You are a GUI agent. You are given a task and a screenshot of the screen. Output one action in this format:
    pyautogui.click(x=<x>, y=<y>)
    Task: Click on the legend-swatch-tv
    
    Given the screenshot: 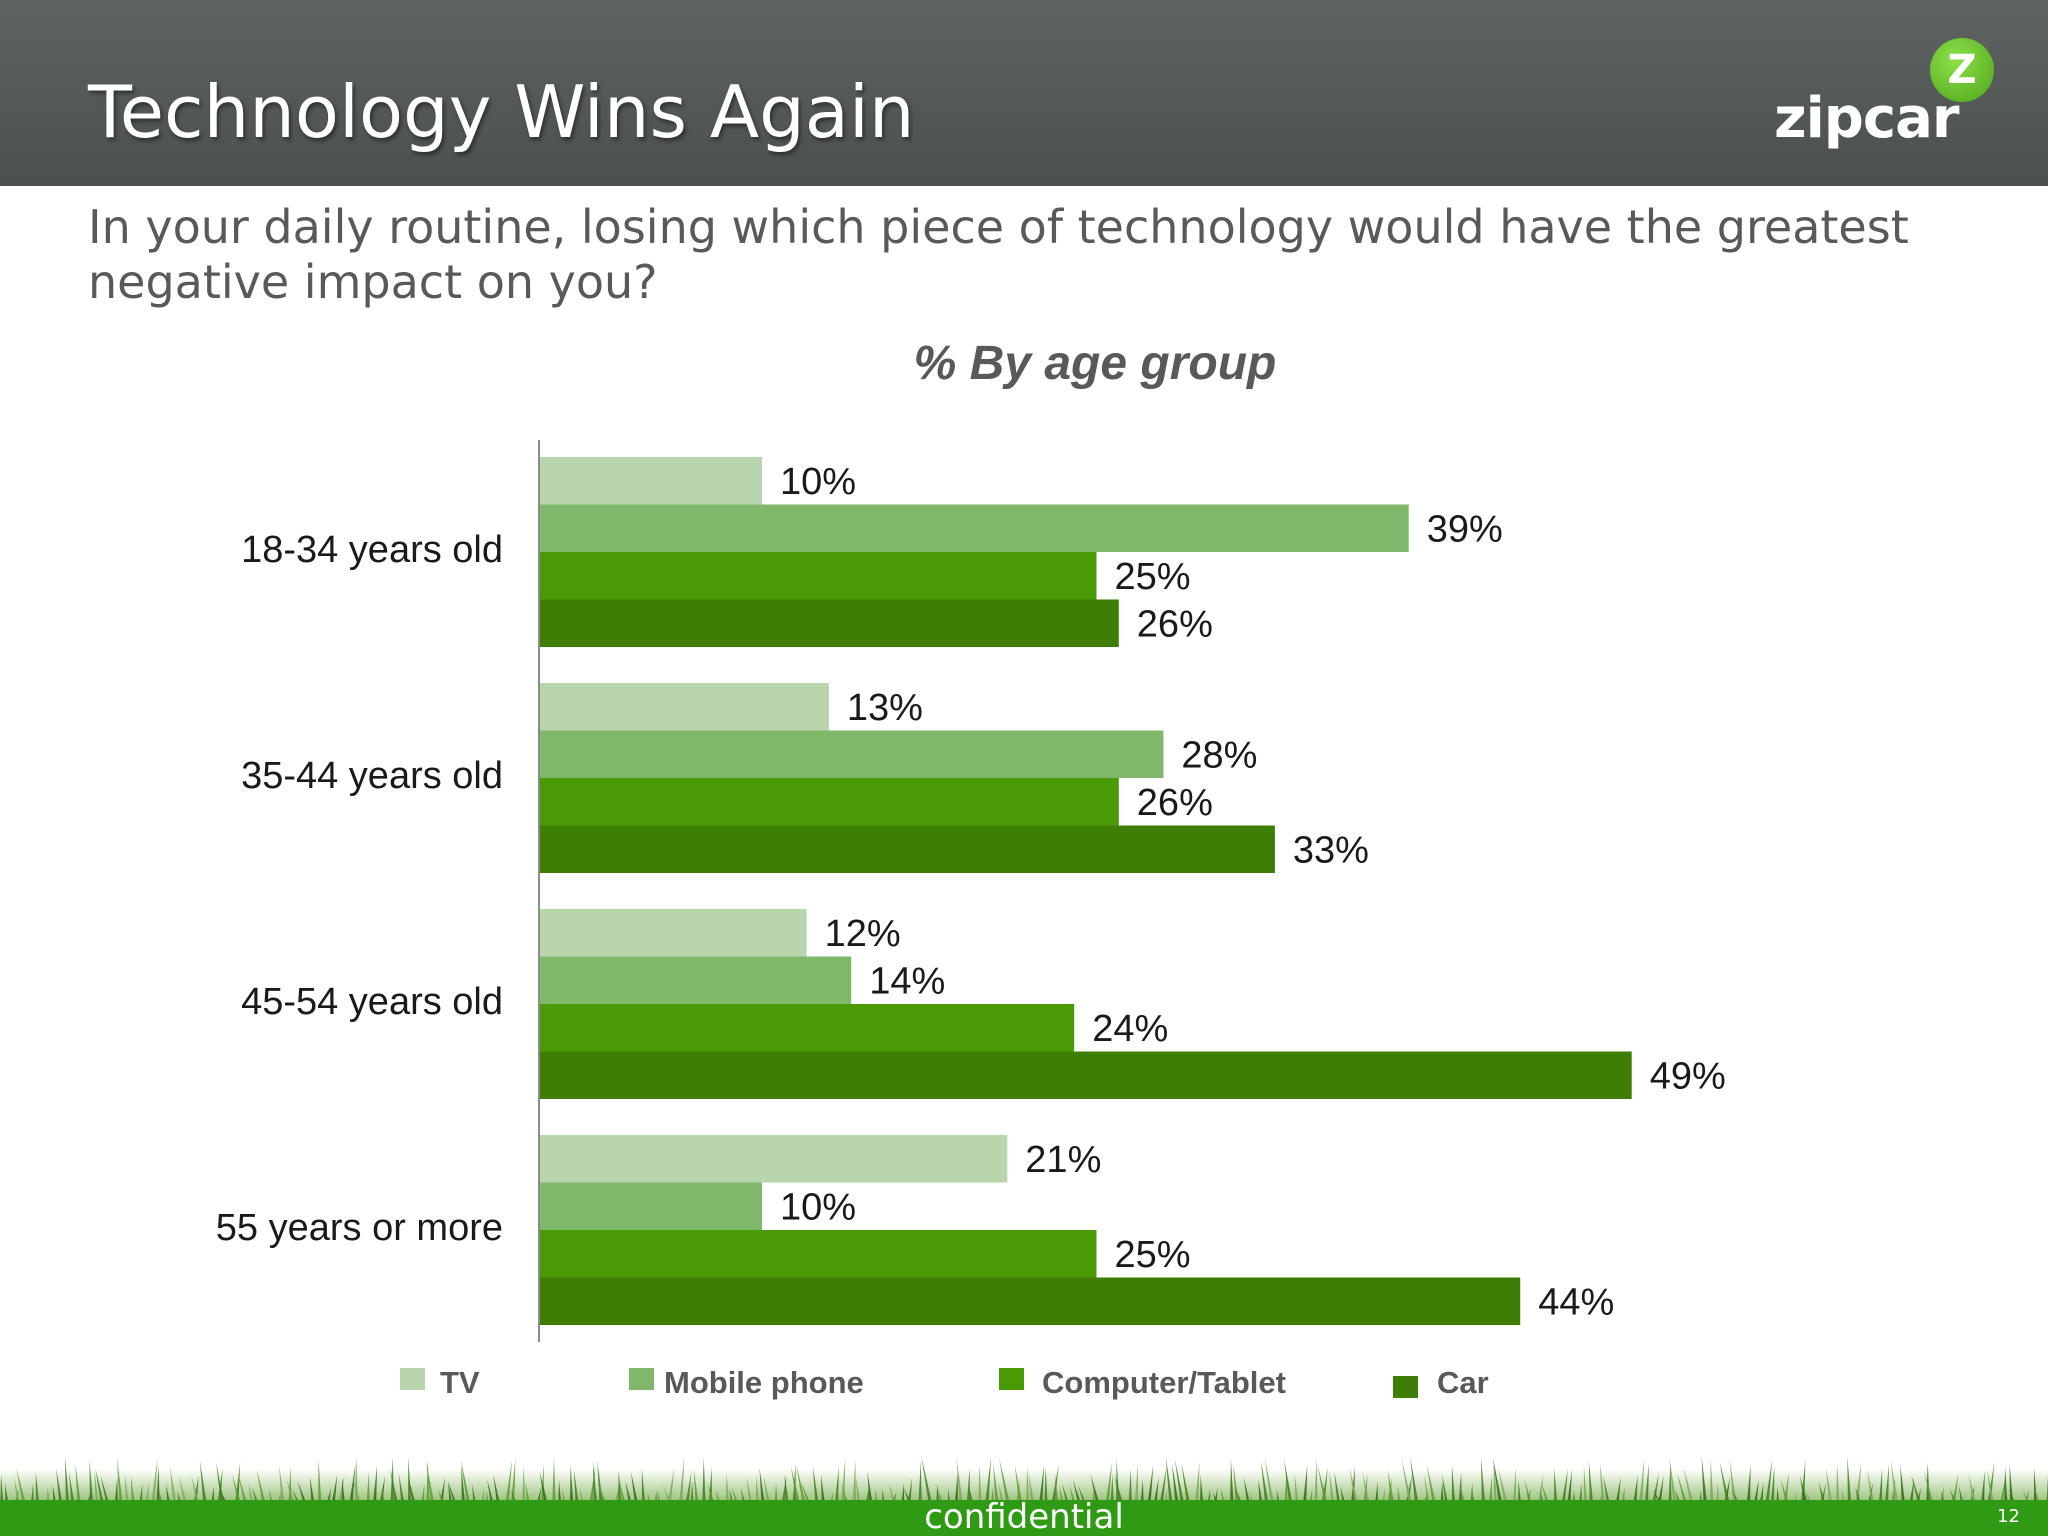 What is the action you would take?
    pyautogui.click(x=412, y=1379)
    